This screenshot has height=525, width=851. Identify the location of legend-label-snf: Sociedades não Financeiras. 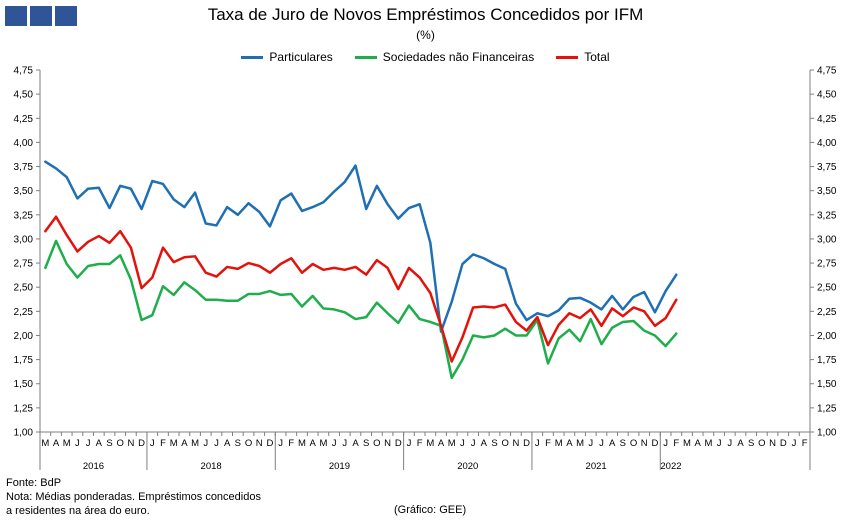
(458, 57).